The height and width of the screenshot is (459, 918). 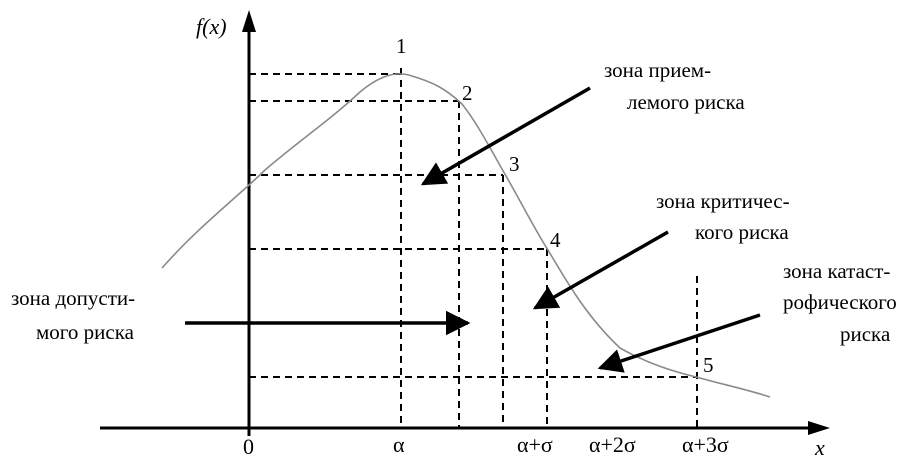 What do you see at coordinates (555, 240) in the screenshot?
I see `point-label-4: 4` at bounding box center [555, 240].